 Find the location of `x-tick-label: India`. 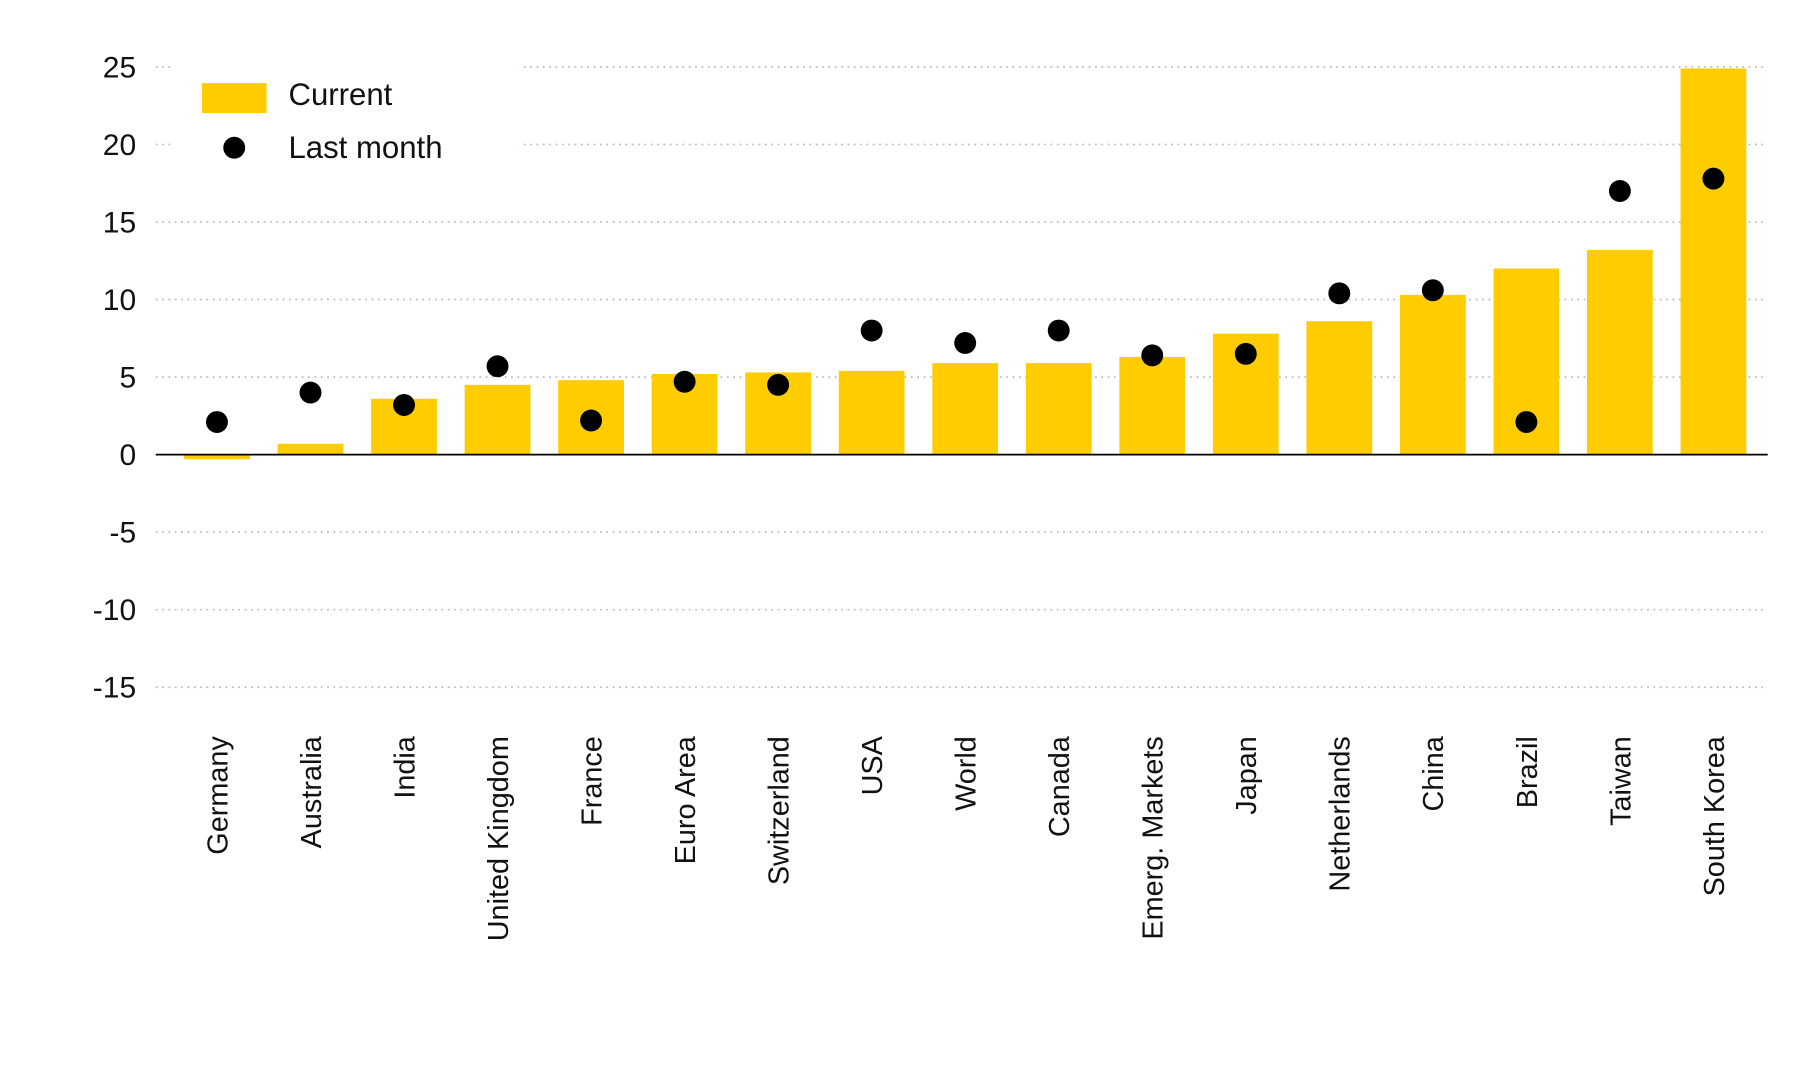

x-tick-label: India is located at coordinates (405, 766).